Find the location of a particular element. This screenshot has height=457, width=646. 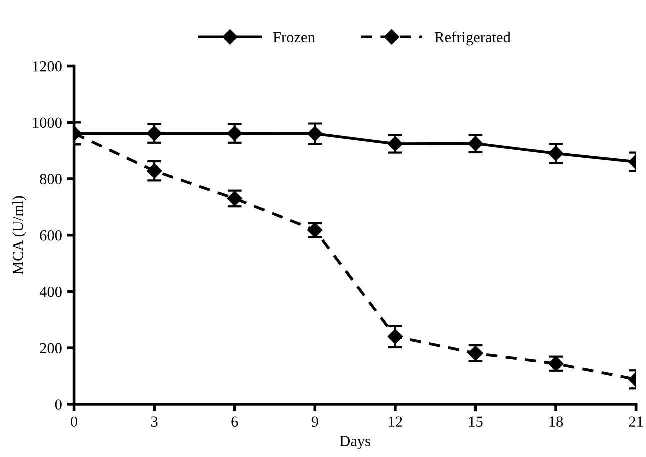

y-axis-title: MCA (U/ml) is located at coordinates (19, 235).